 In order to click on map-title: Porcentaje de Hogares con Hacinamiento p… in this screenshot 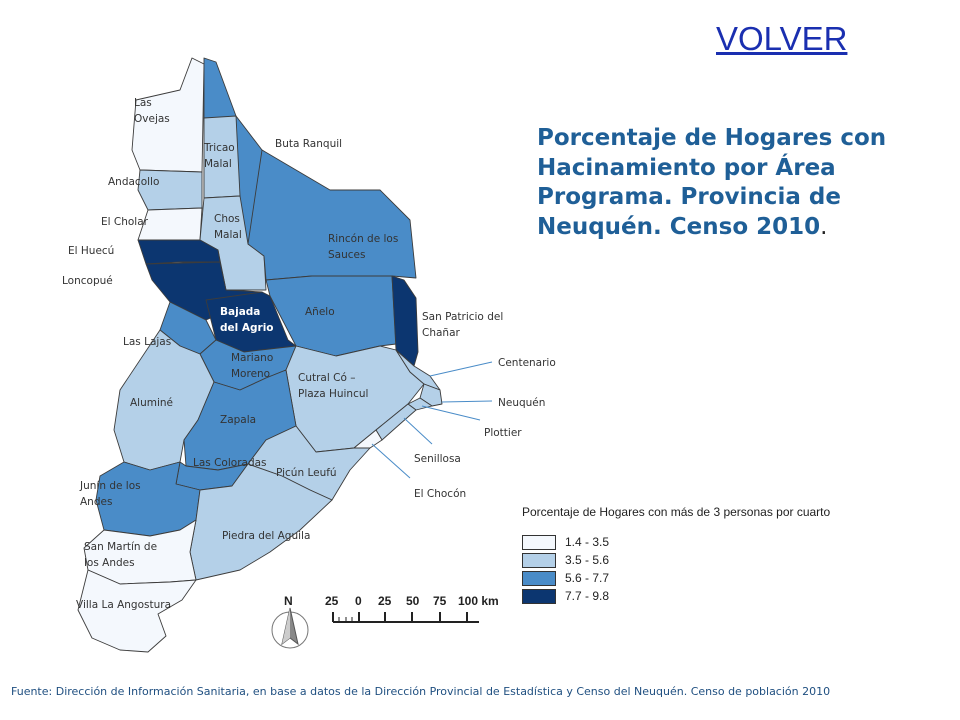, I will do `click(717, 183)`.